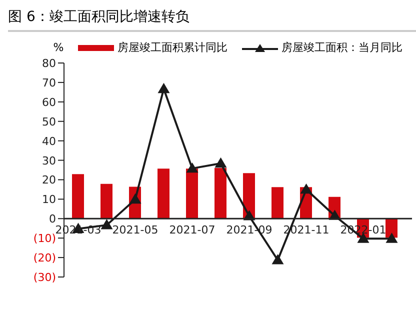 The image size is (416, 321). I want to click on y-tick-label: 0, so click(52, 219).